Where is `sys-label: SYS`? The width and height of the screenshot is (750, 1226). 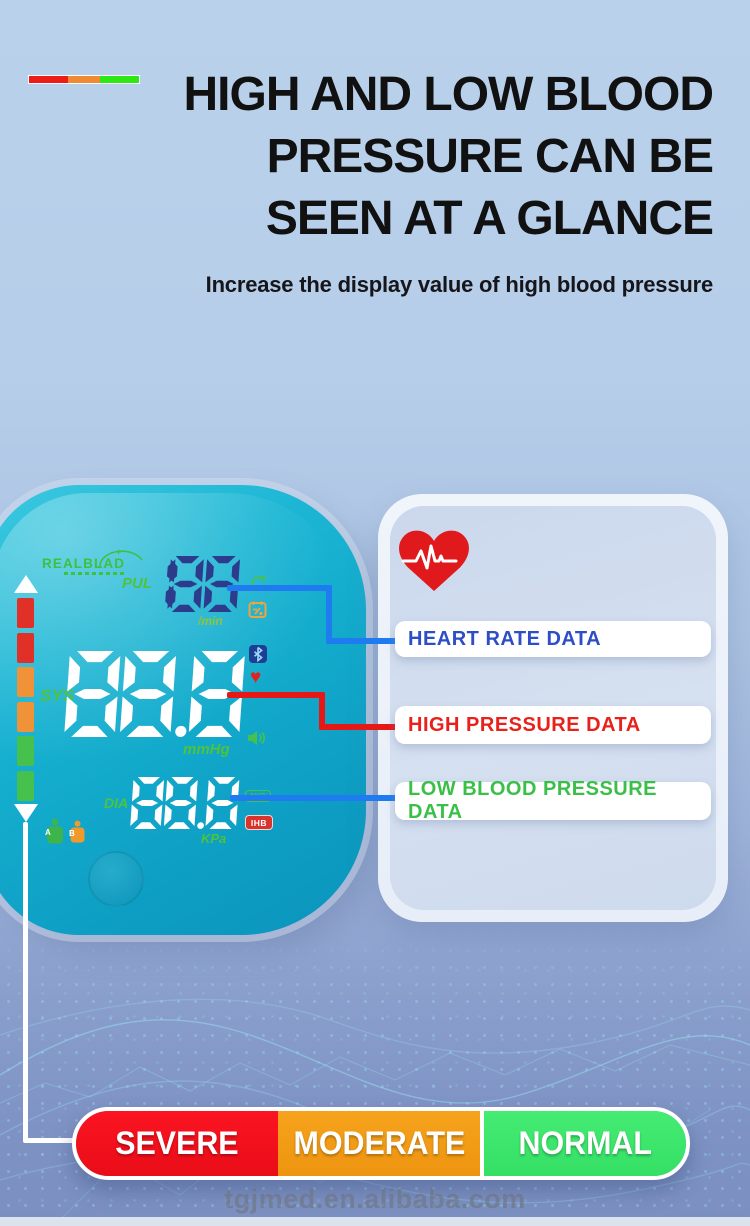
sys-label: SYS is located at coordinates (57, 695).